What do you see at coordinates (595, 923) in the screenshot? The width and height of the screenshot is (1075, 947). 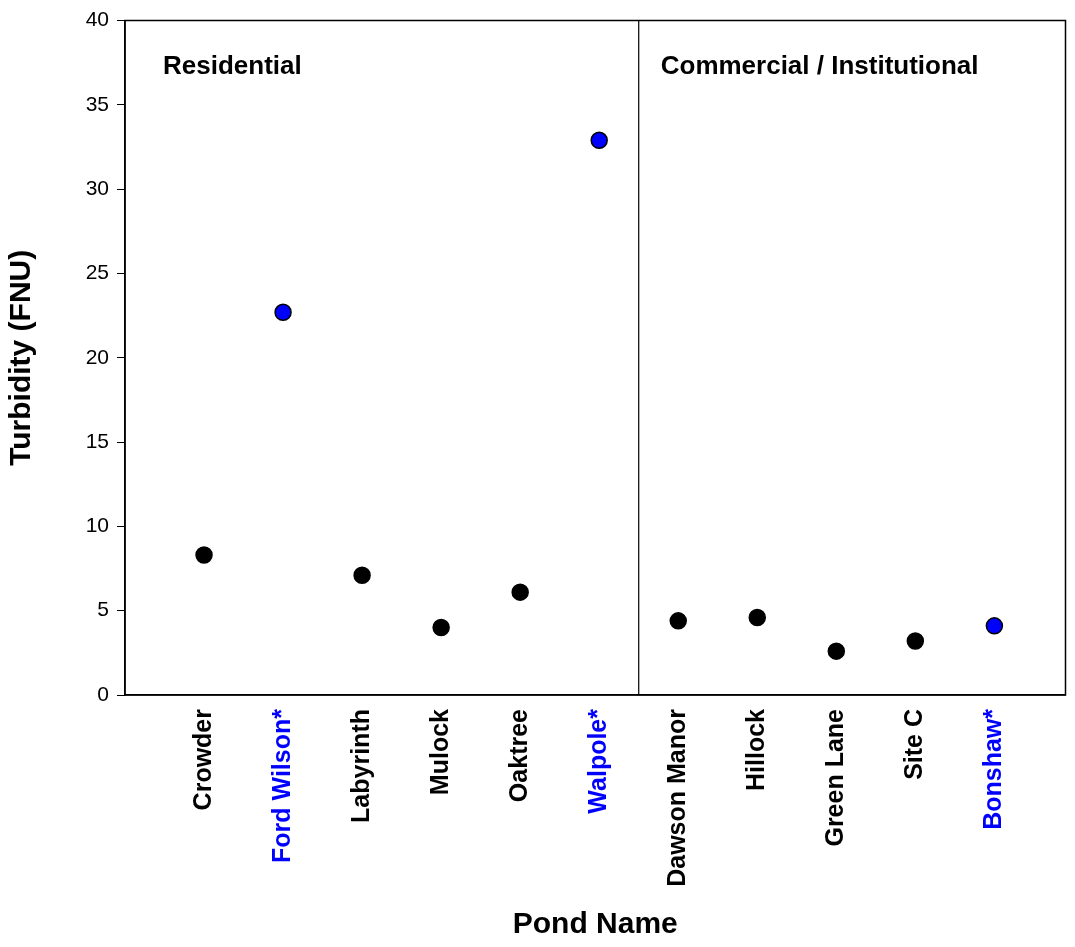 I see `x-axis-title: Pond Name` at bounding box center [595, 923].